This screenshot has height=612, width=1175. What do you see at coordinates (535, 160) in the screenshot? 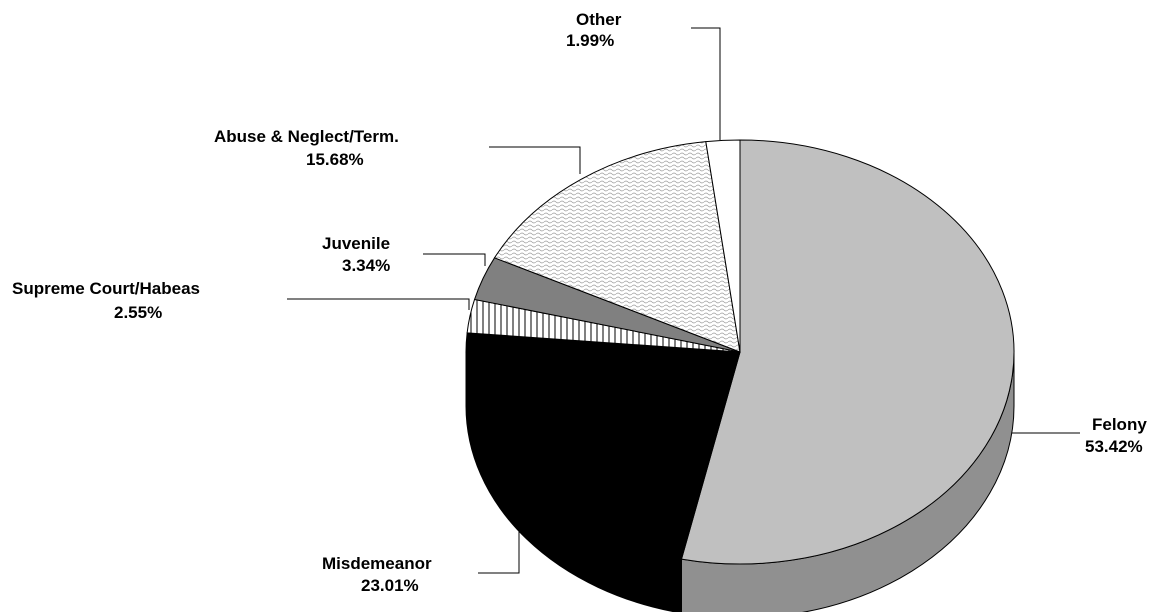
I see `leader-line-abuse-neglect` at bounding box center [535, 160].